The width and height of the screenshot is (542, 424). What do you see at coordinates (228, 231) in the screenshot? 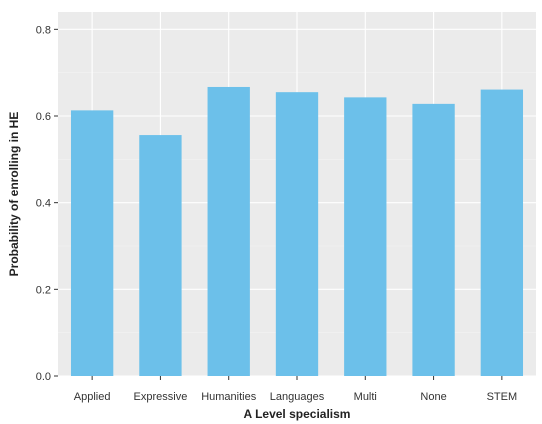
I see `bar-humanities` at bounding box center [228, 231].